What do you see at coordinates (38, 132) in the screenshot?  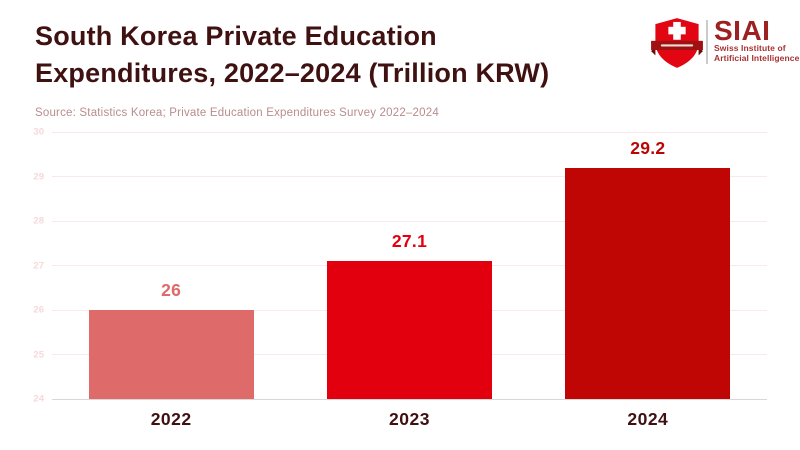 I see `y-tick-label: 30` at bounding box center [38, 132].